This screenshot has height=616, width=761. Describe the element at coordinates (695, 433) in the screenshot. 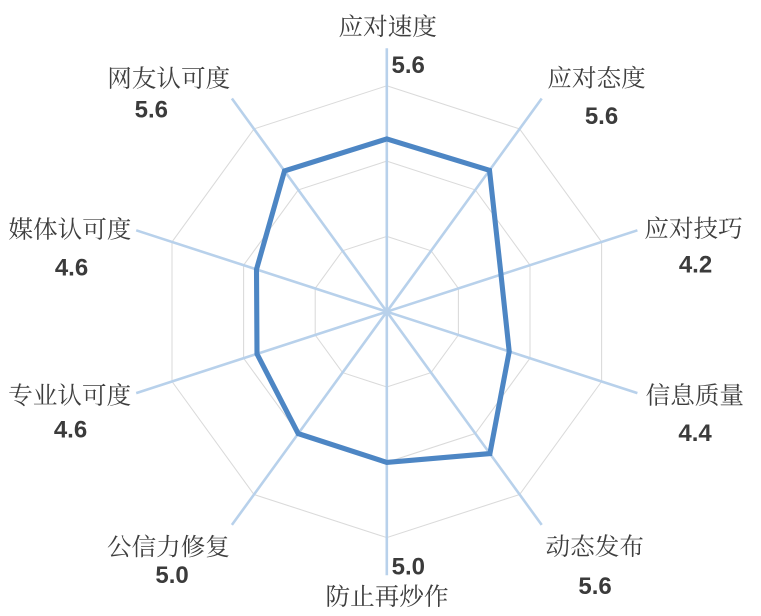

I see `svg-text: 4.4` at that location.